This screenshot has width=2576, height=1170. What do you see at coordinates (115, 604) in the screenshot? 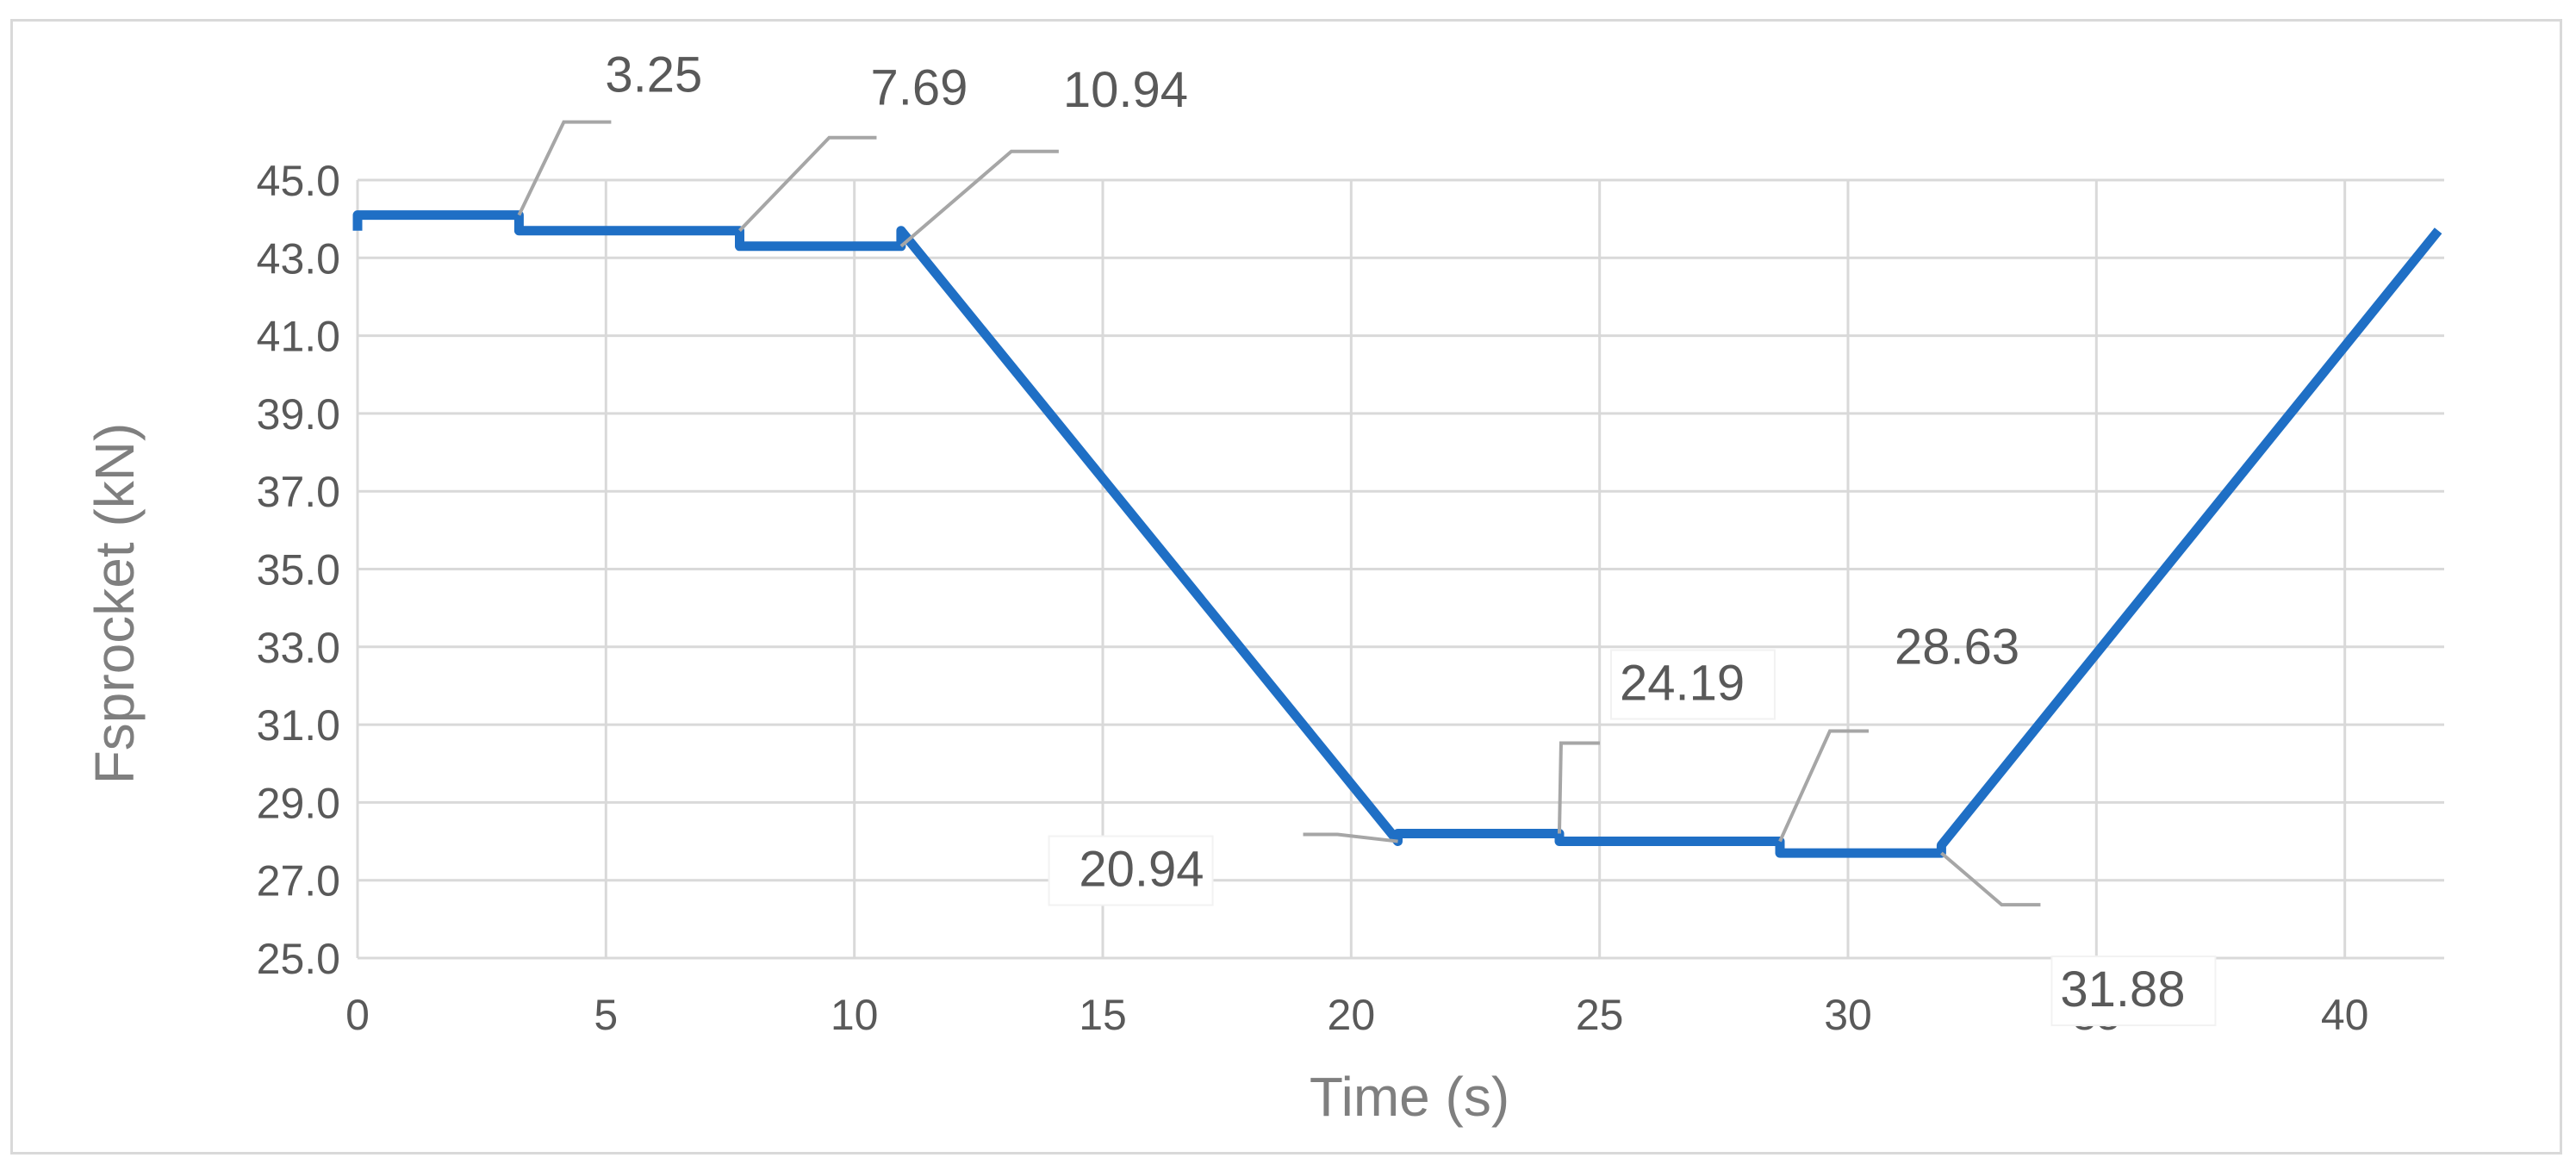
I see `y-axis-title: Fsprocket (kN)` at bounding box center [115, 604].